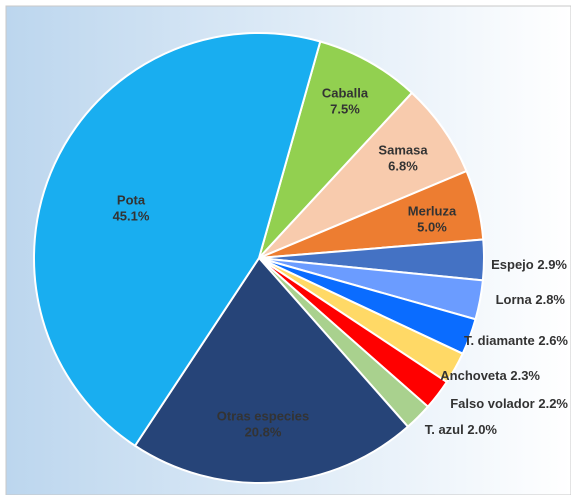  What do you see at coordinates (263, 415) in the screenshot?
I see `slice-label: Otras especies` at bounding box center [263, 415].